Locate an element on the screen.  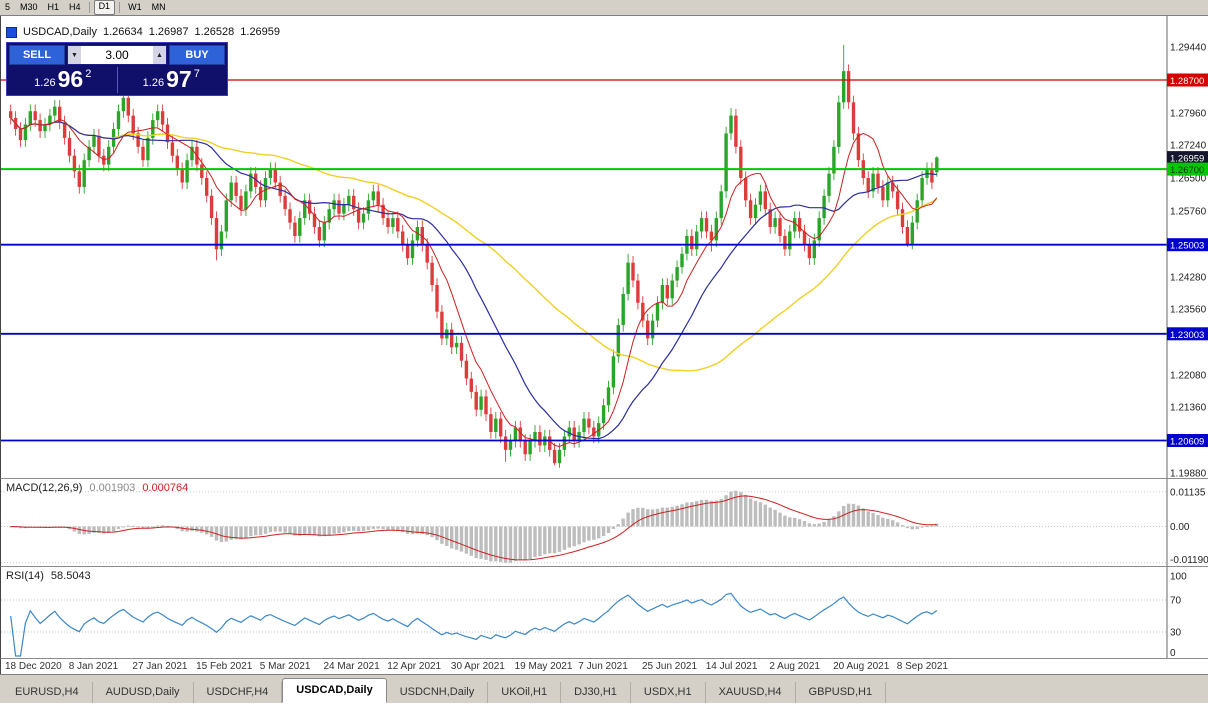
volume-decrease-button: ▼ is located at coordinates (74, 55).